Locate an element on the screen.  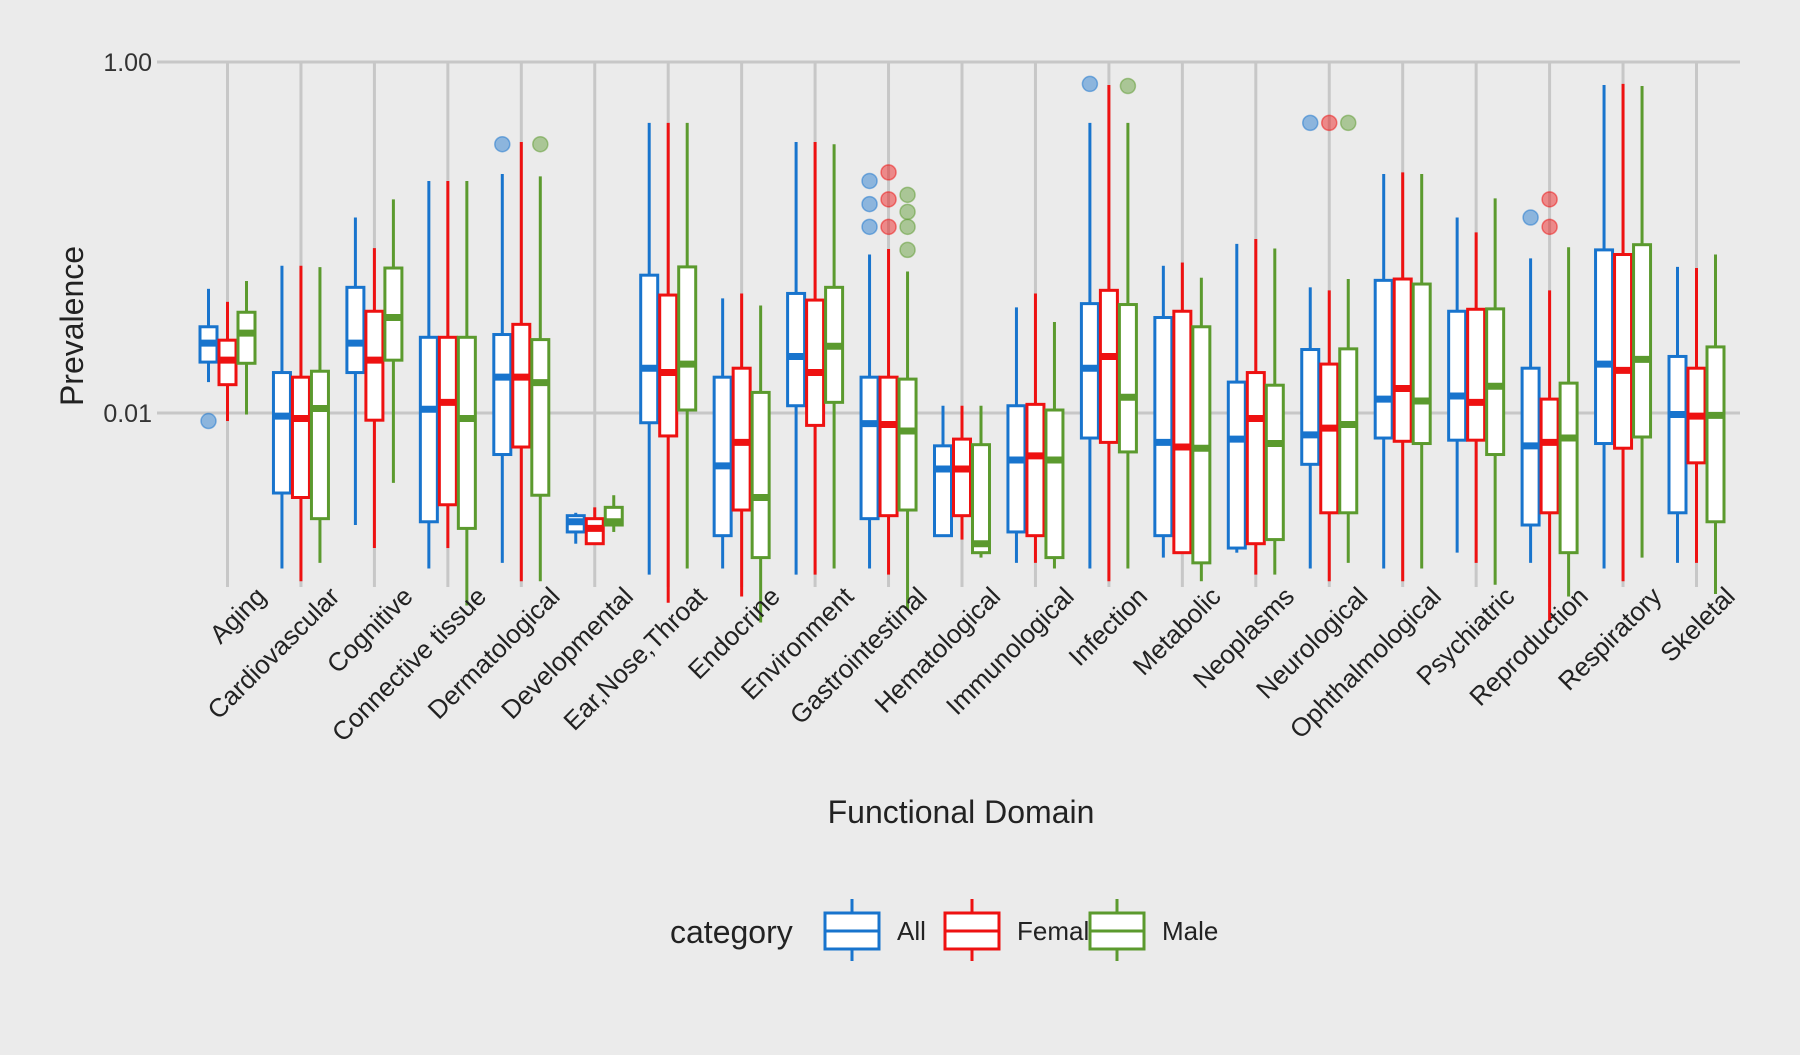
legend: category All Female Male is located at coordinates (944, 930).